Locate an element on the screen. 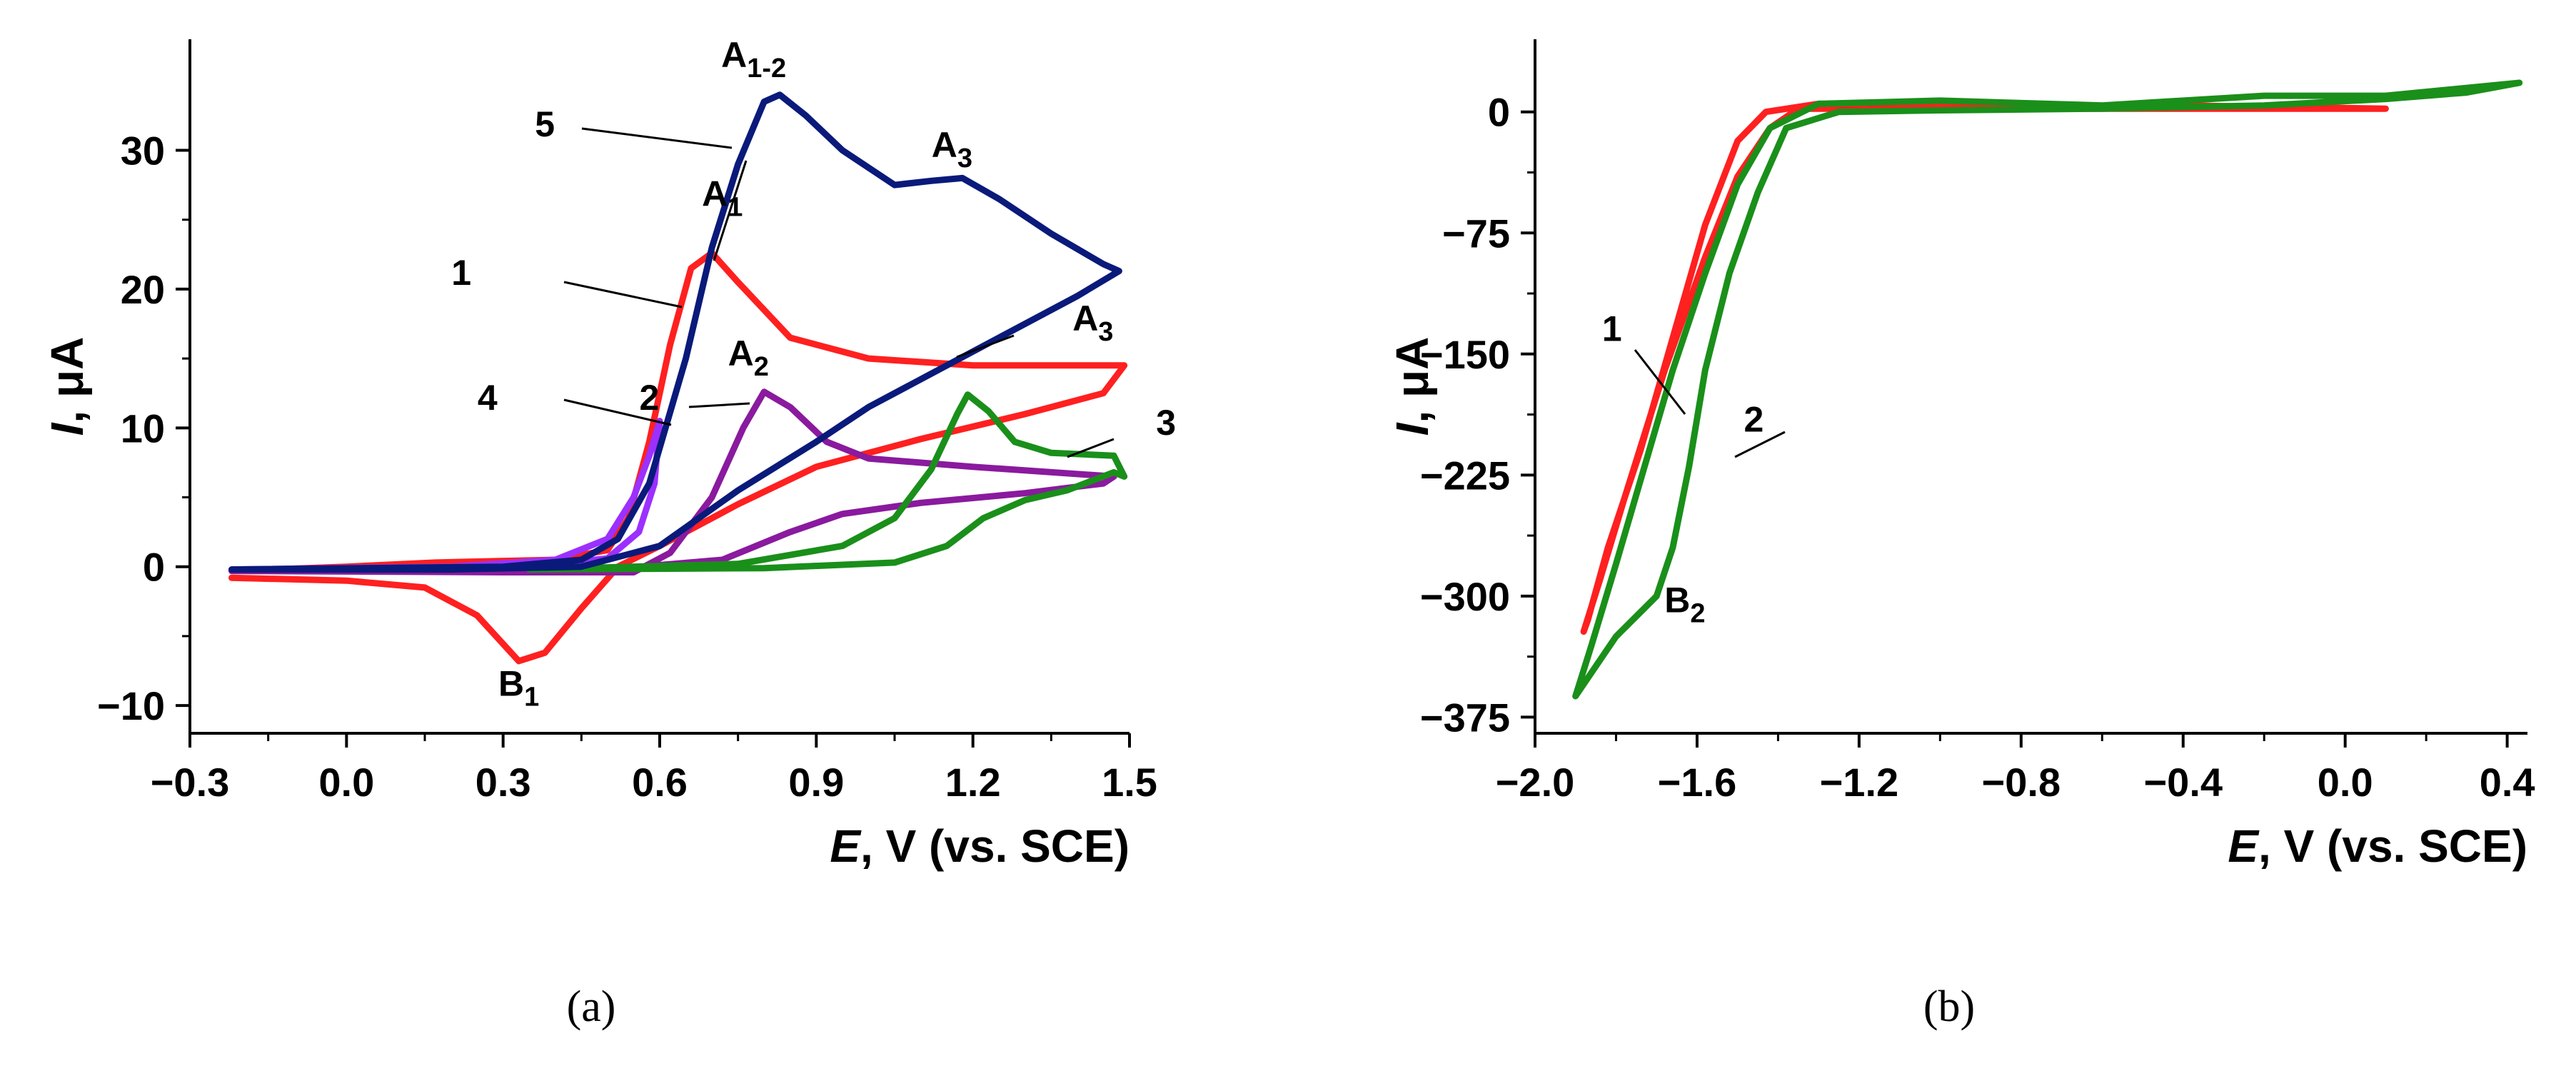 The width and height of the screenshot is (2576, 1071). y-tick-label: 20 is located at coordinates (143, 289).